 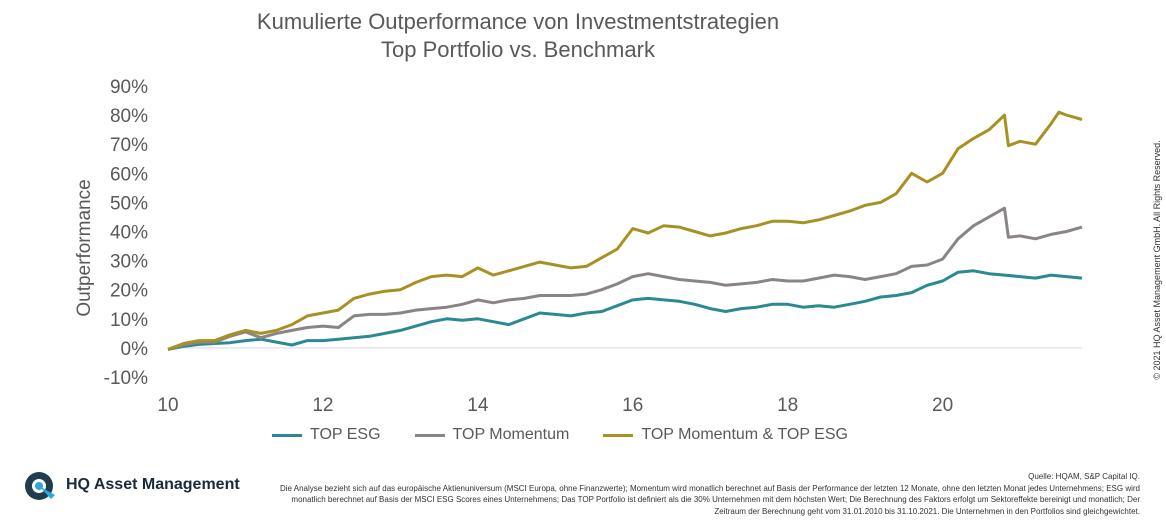 I want to click on y-tick-label: 20%, so click(x=129, y=291).